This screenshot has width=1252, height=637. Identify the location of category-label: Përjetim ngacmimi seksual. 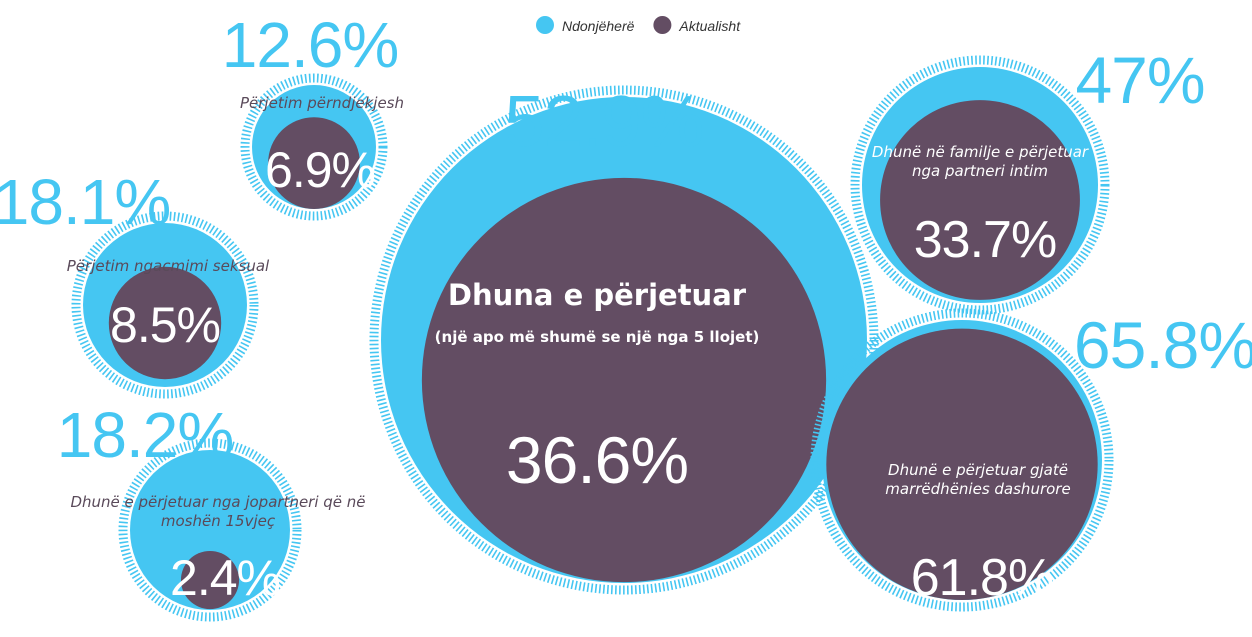
(168, 266).